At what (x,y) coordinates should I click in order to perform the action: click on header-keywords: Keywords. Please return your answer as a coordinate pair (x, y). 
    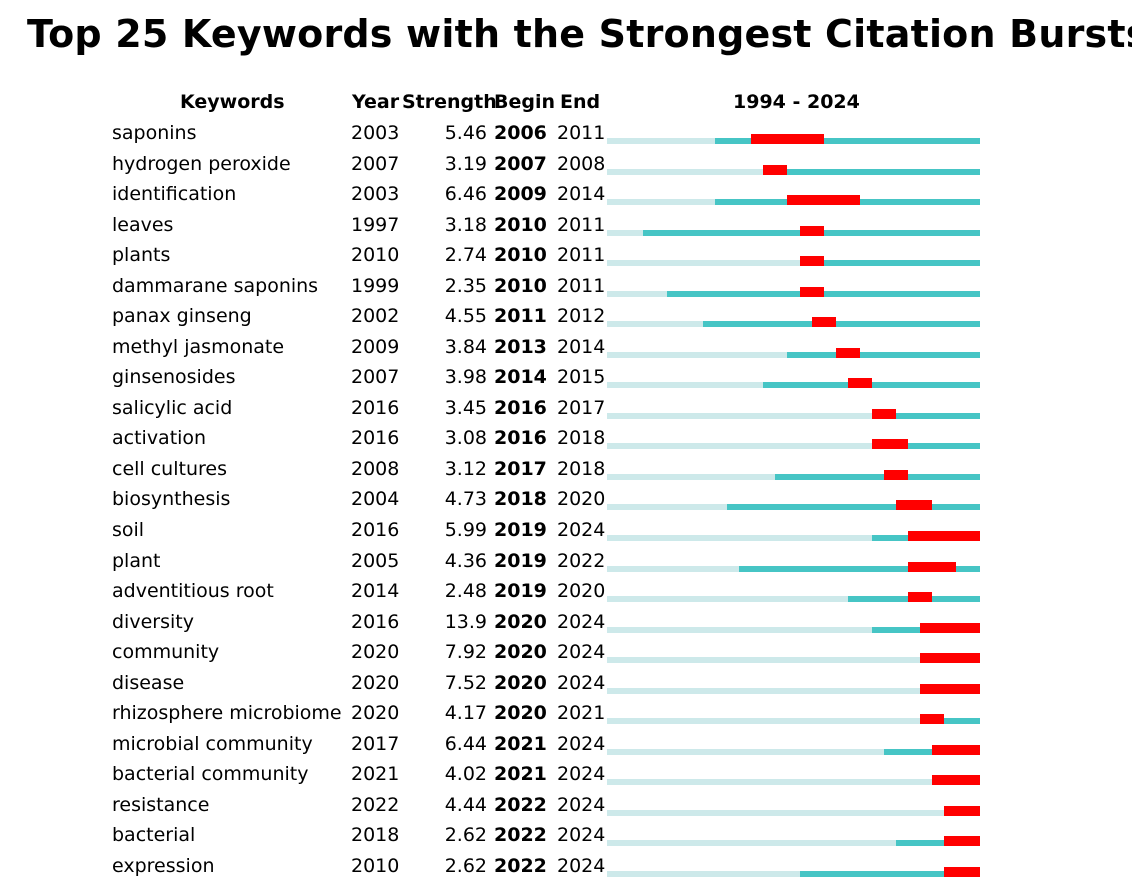
    Looking at the image, I should click on (232, 102).